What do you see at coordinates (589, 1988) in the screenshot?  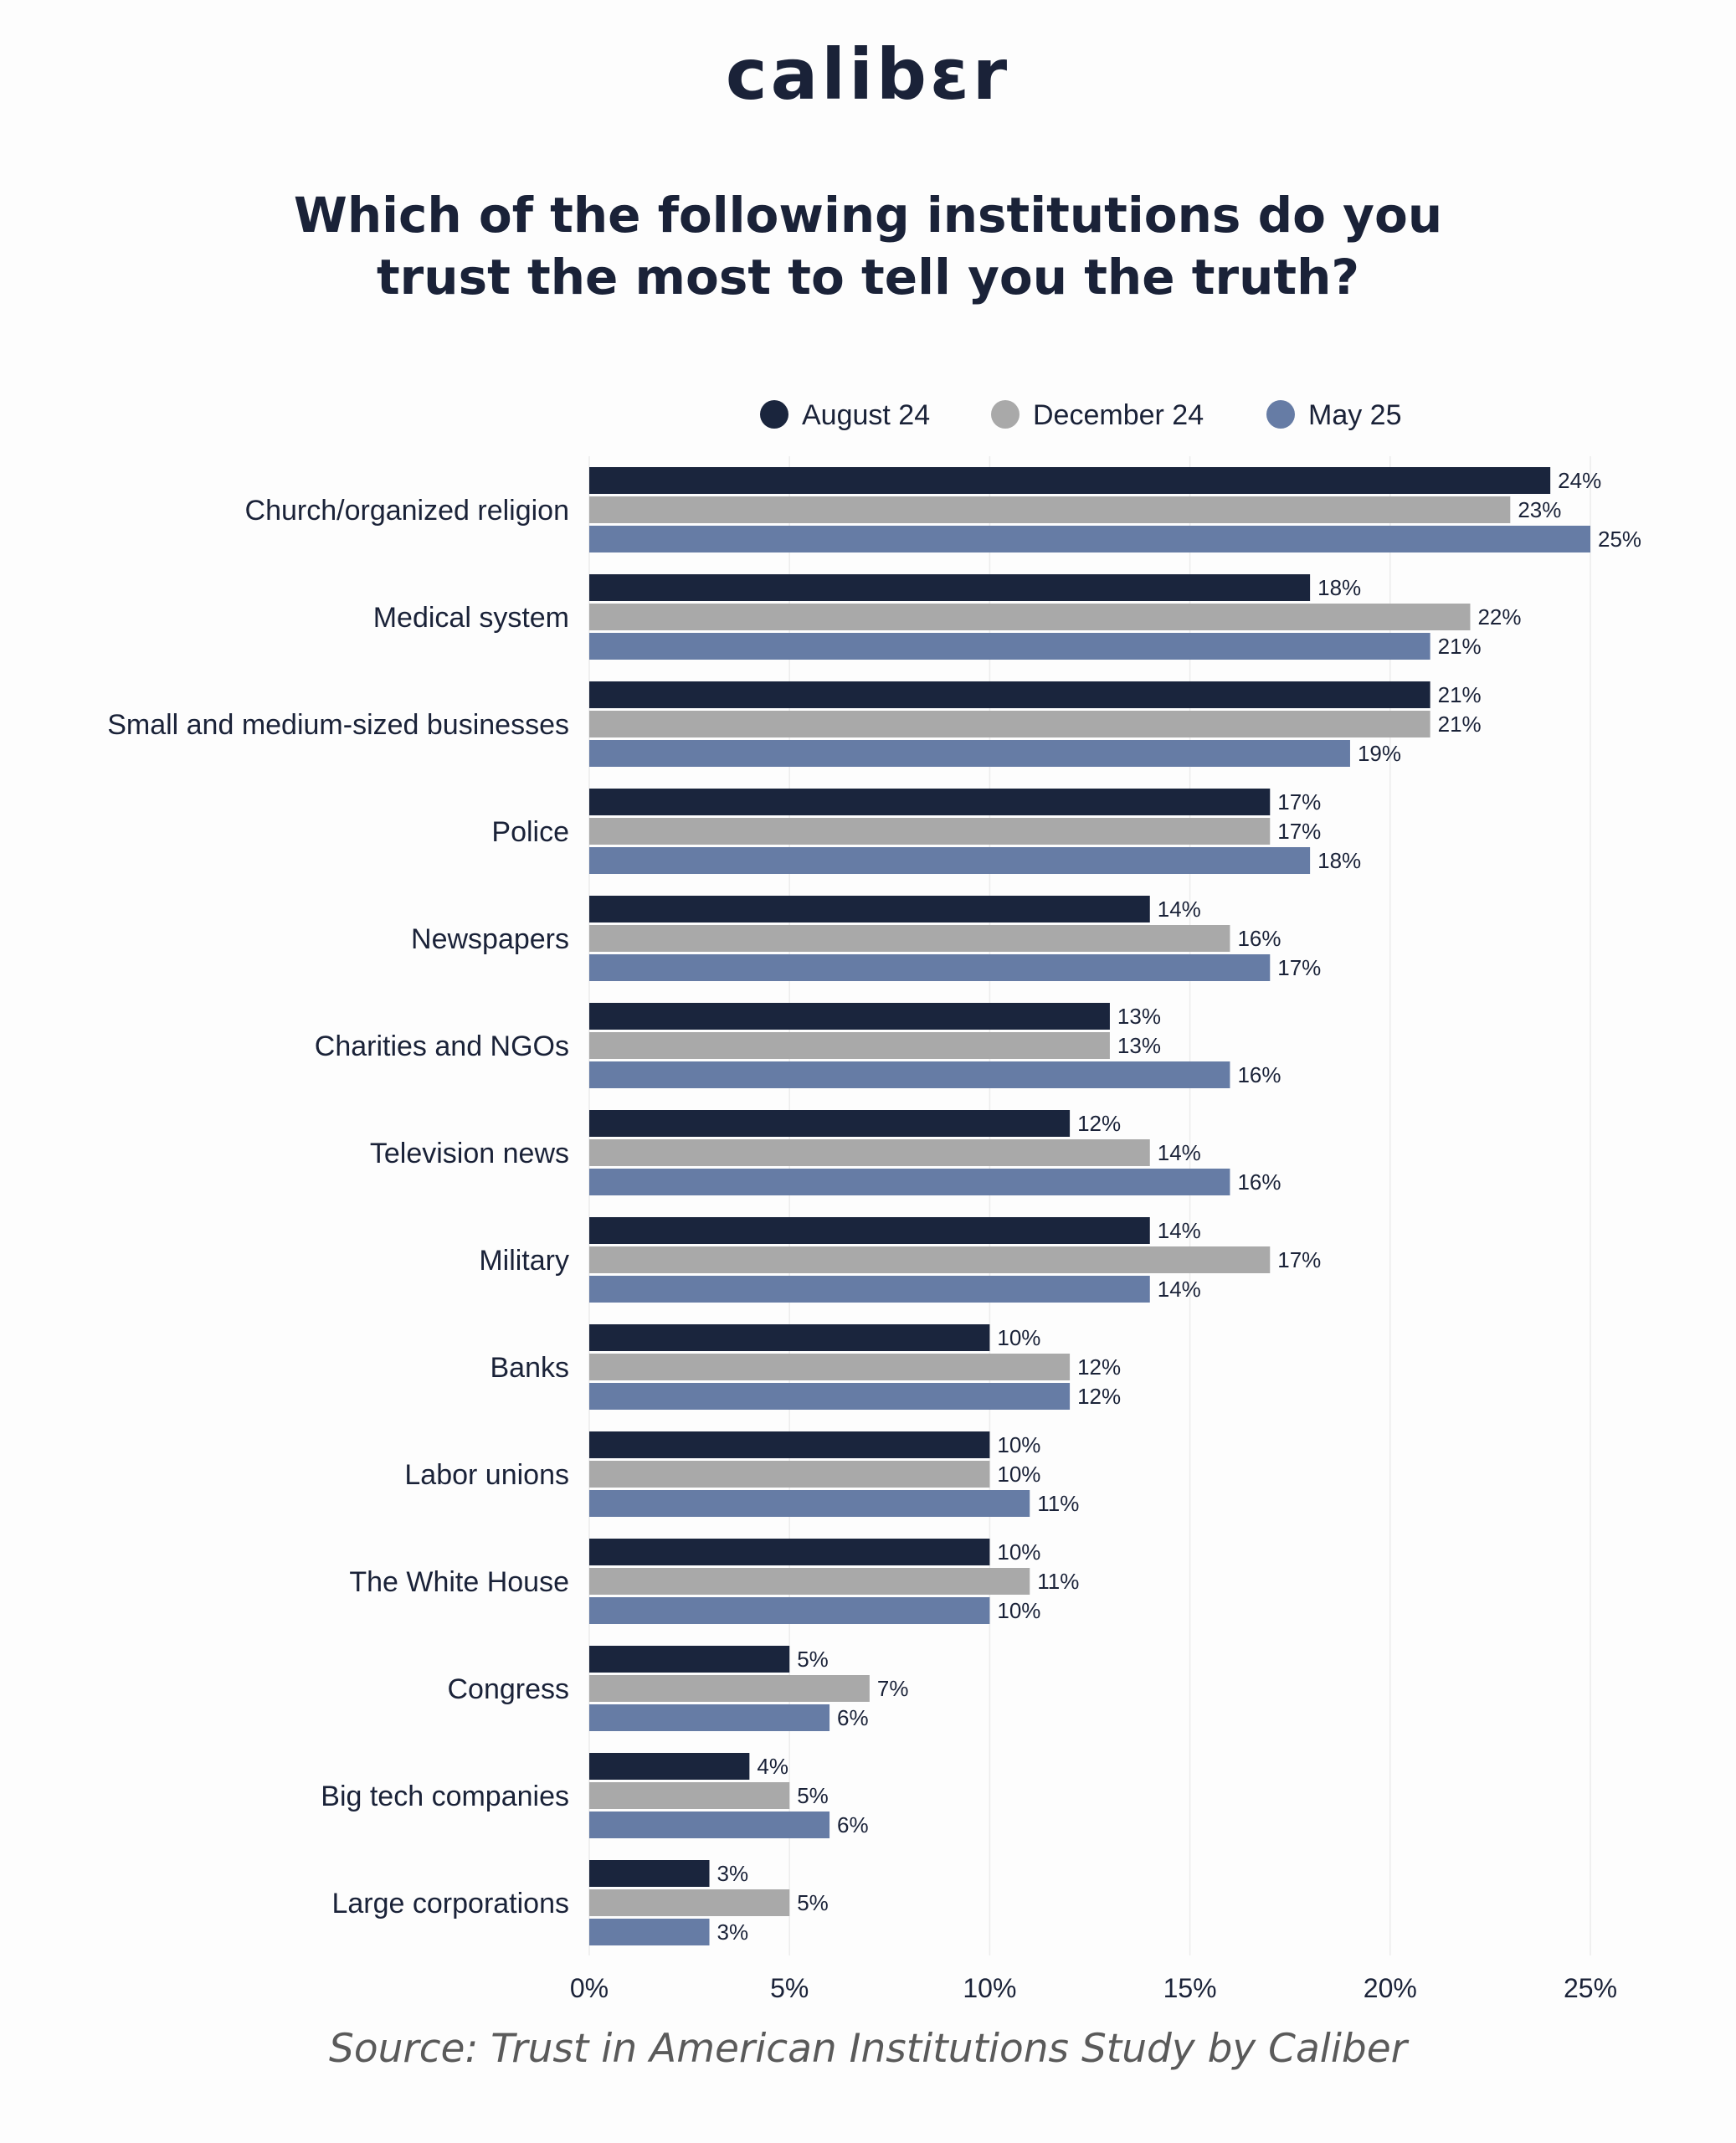 I see `x-tick-label: 0%` at bounding box center [589, 1988].